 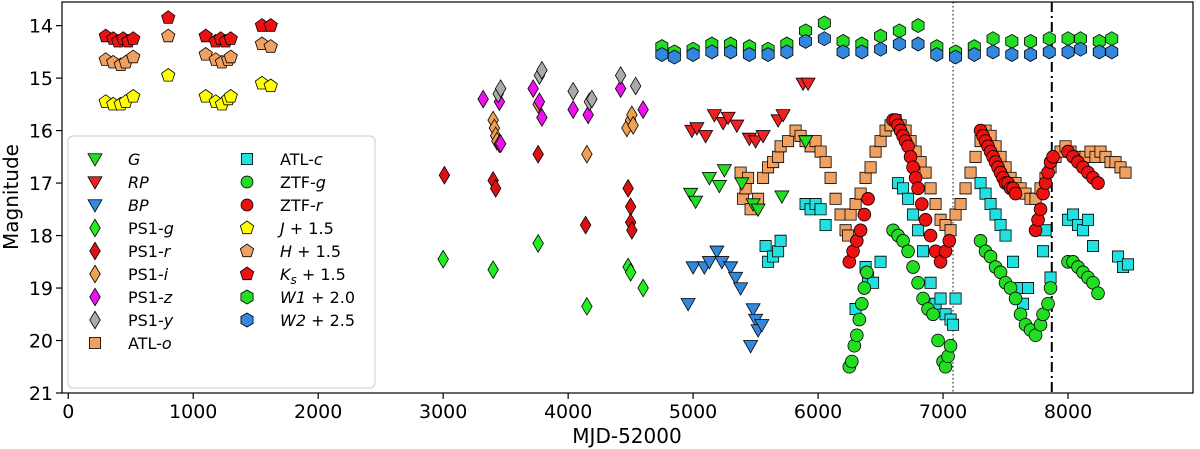 What do you see at coordinates (150, 251) in the screenshot?
I see `legend-label: PS1-r` at bounding box center [150, 251].